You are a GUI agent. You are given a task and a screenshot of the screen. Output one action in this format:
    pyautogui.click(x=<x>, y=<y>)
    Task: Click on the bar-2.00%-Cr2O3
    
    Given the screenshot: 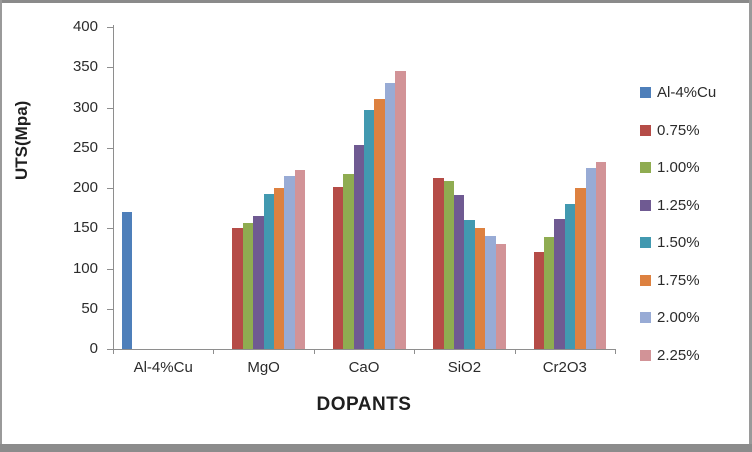 What is the action you would take?
    pyautogui.click(x=590, y=258)
    